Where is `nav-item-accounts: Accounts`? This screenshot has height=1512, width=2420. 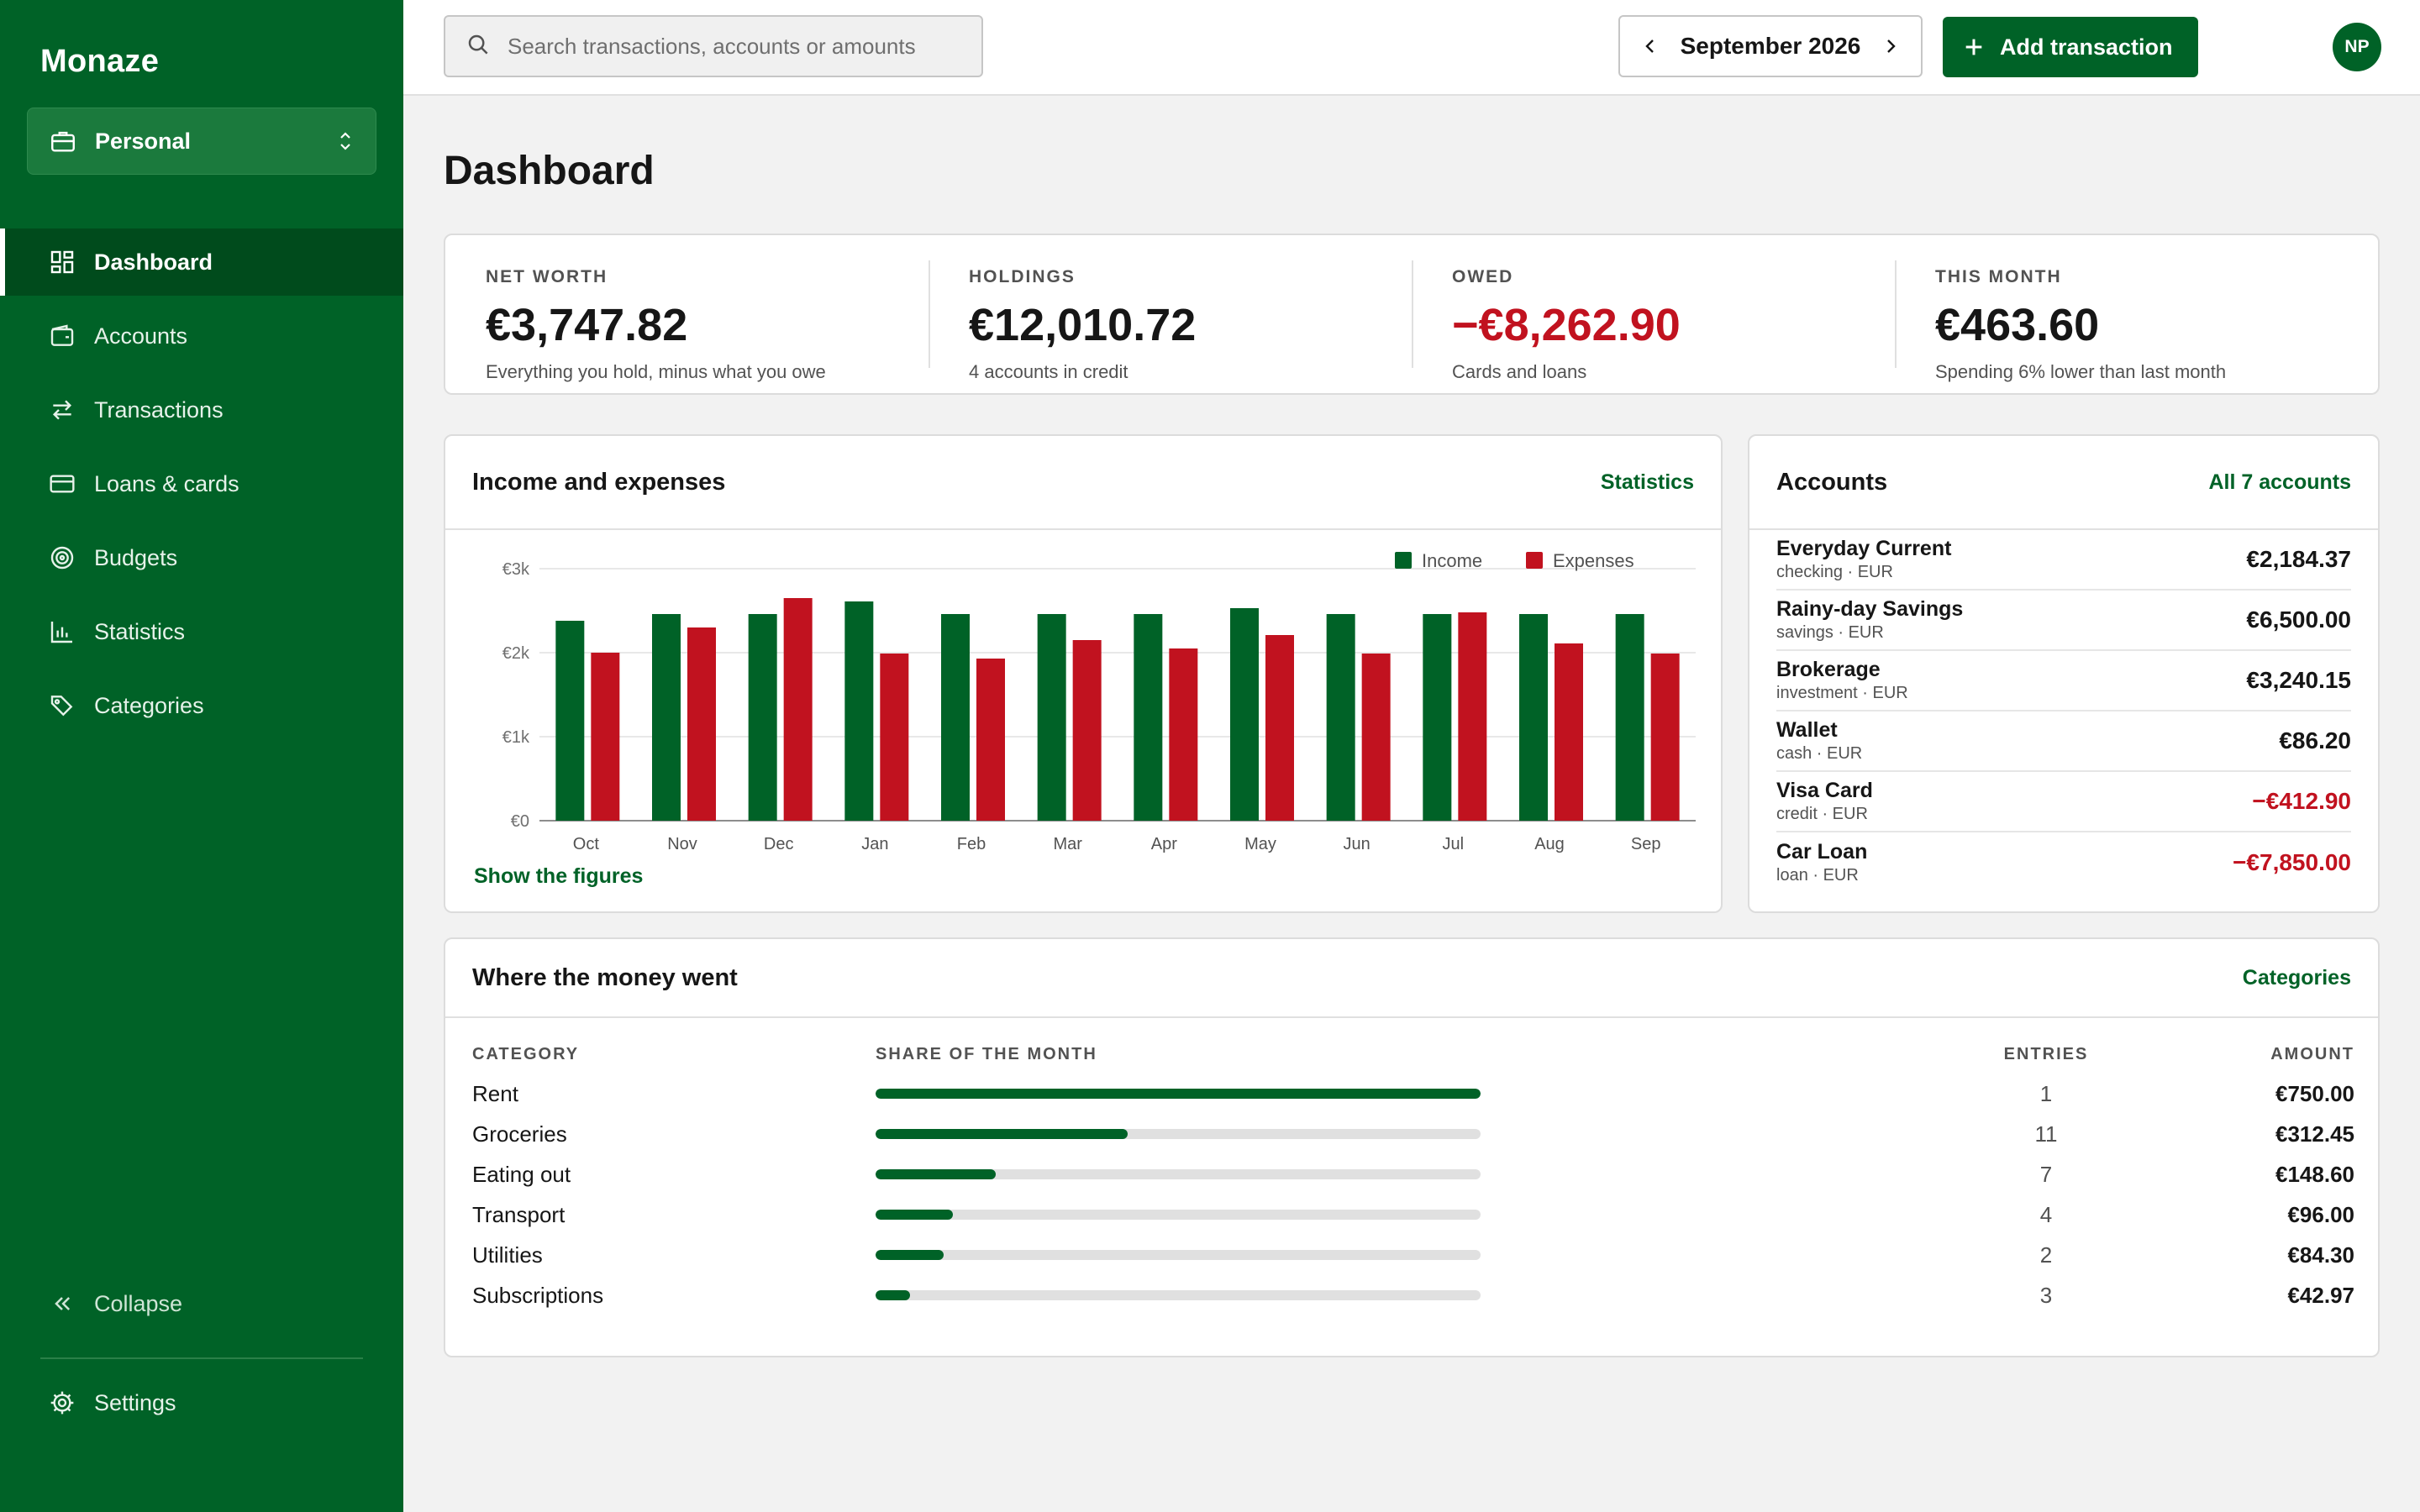
nav-item-accounts: Accounts is located at coordinates (202, 336).